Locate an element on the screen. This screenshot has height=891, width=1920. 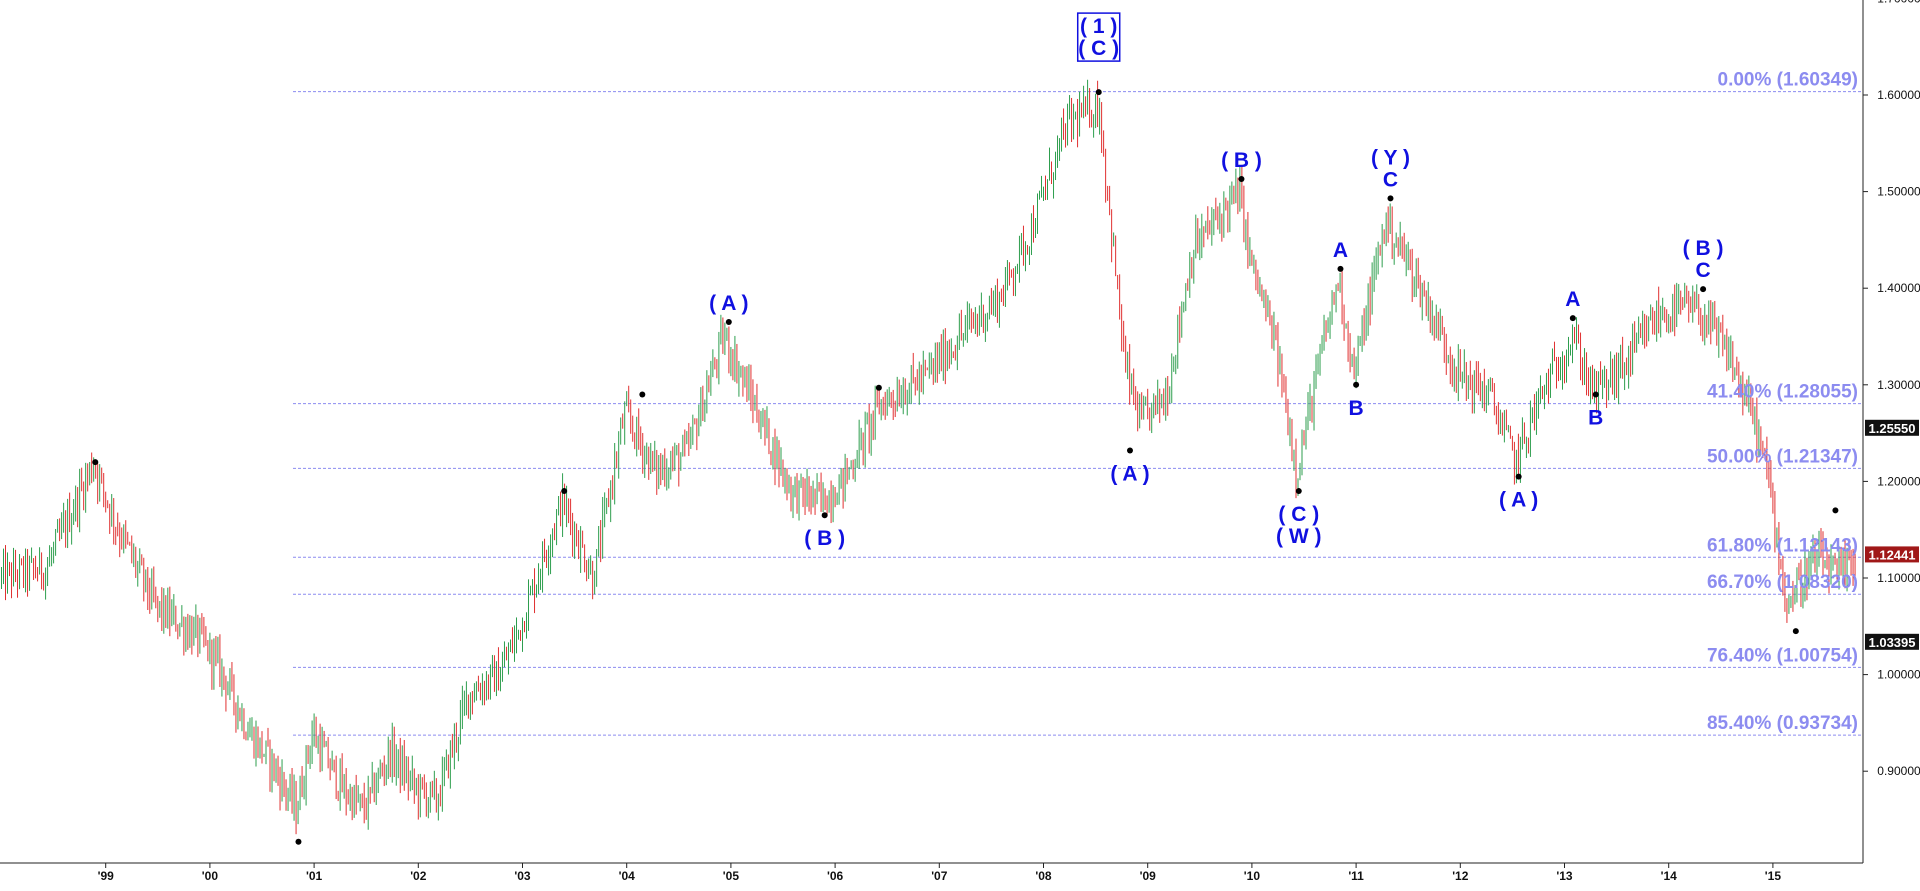
y-tick-label: 1.10000 is located at coordinates (1898, 578).